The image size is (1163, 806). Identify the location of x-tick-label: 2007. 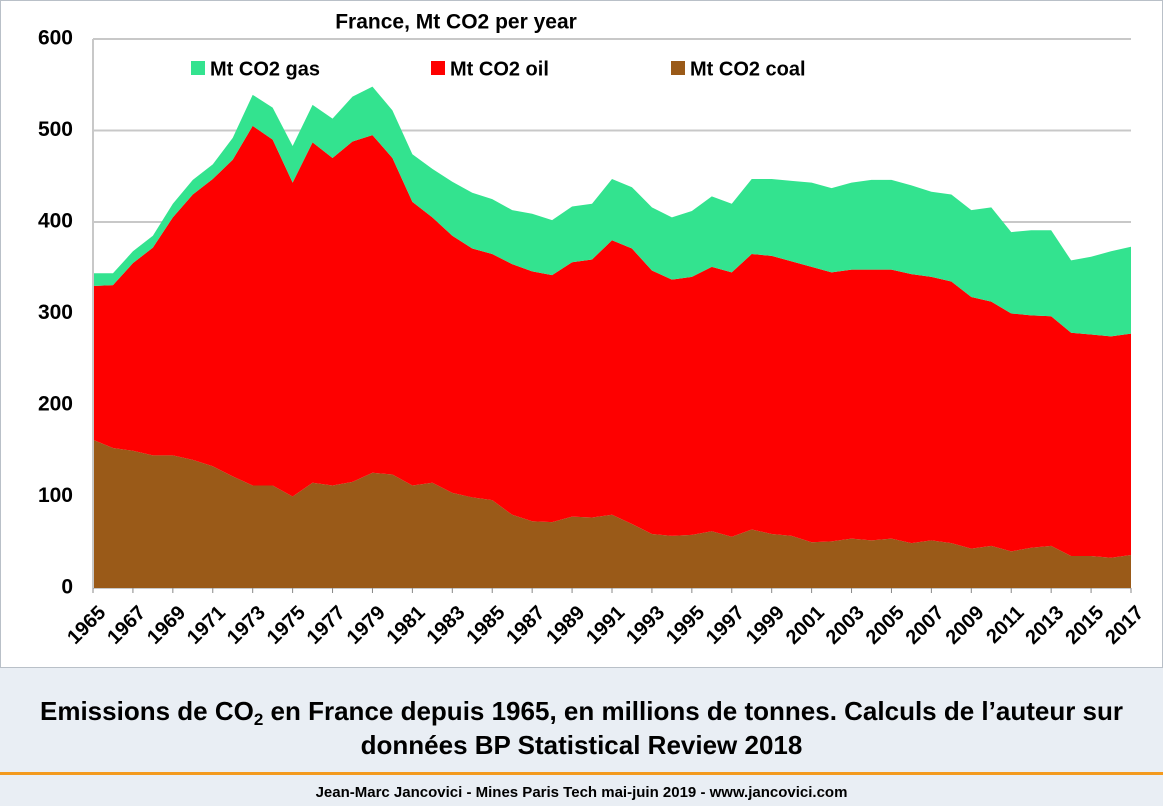
(925, 625).